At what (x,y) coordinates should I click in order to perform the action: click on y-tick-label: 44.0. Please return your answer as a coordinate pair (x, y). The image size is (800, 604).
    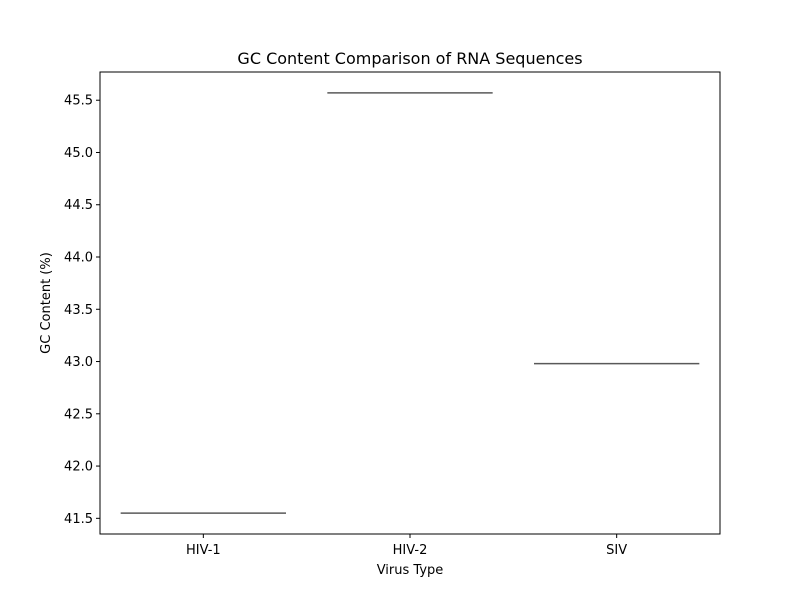
    Looking at the image, I should click on (78, 258).